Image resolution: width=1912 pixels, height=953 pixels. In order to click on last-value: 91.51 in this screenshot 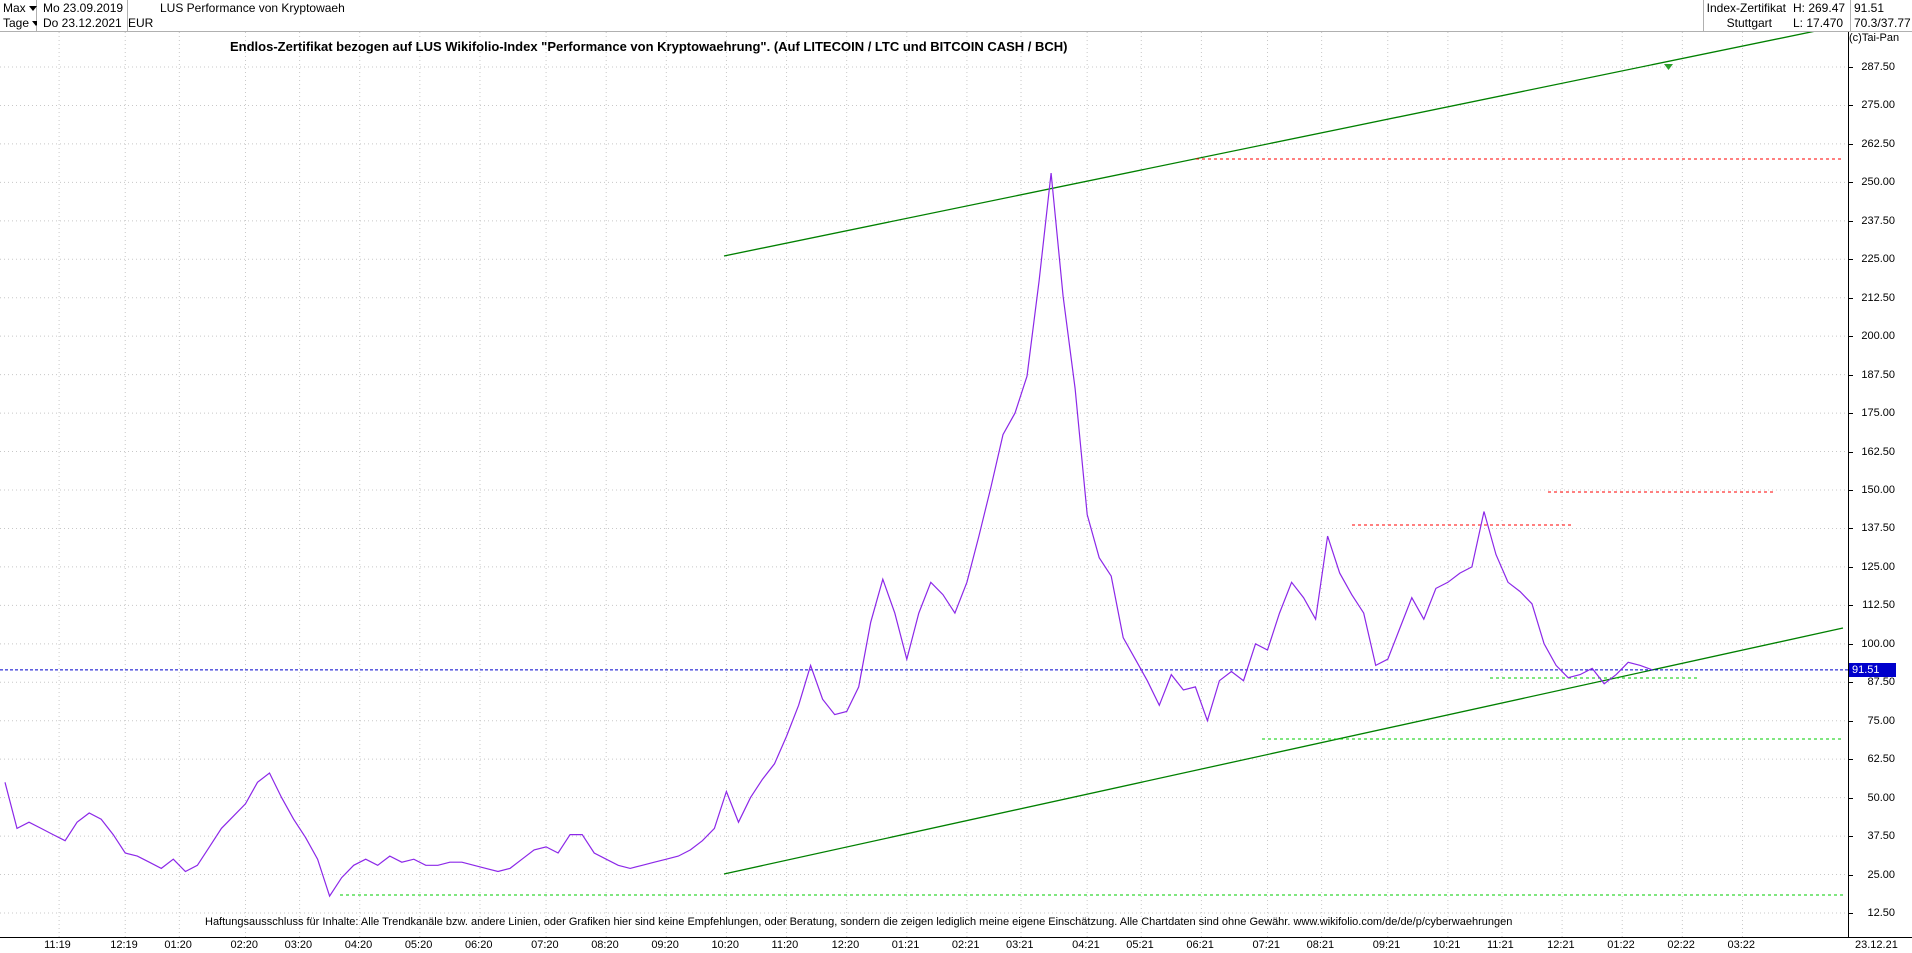, I will do `click(1869, 8)`.